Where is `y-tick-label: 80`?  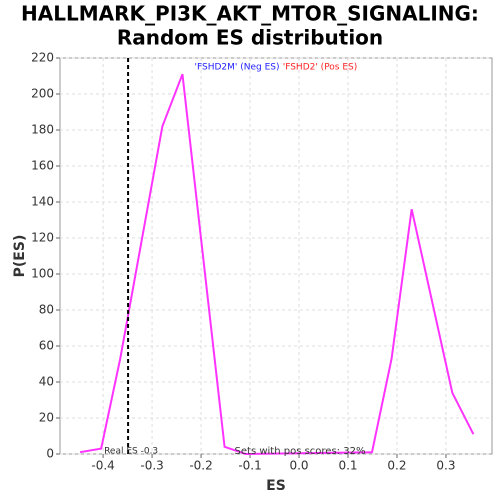 y-tick-label: 80 is located at coordinates (46, 310).